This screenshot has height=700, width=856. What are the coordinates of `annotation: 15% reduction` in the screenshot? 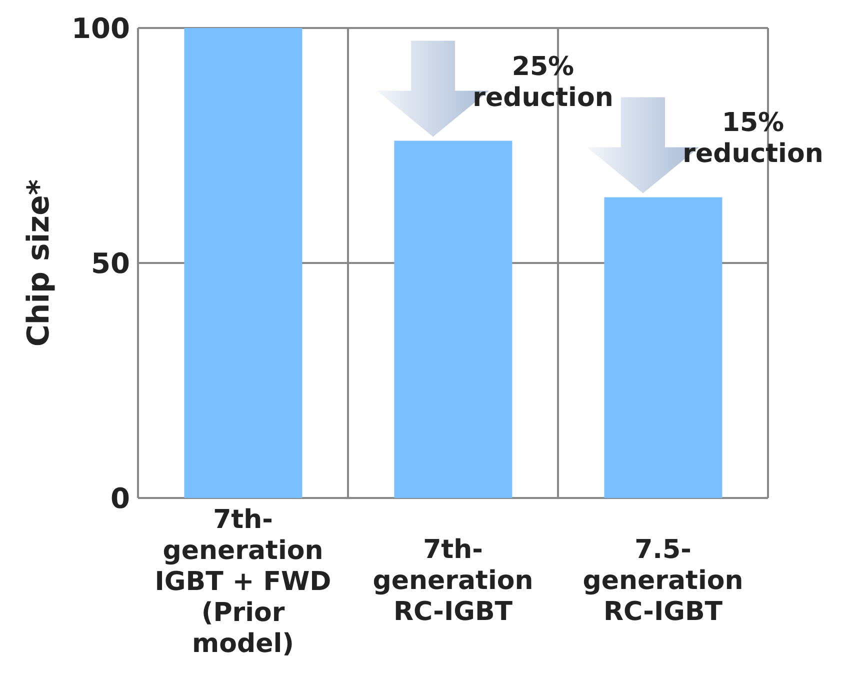 It's located at (753, 139).